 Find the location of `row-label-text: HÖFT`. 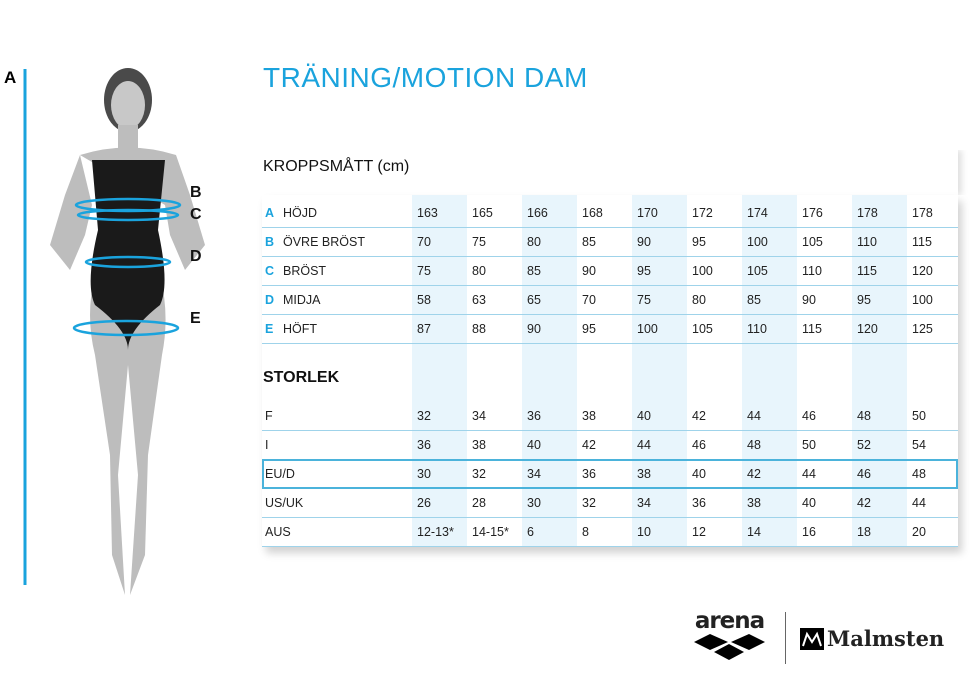

row-label-text: HÖFT is located at coordinates (300, 329).